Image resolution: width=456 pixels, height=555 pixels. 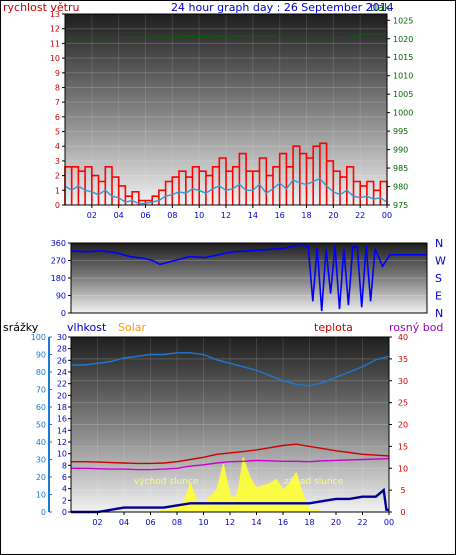 What do you see at coordinates (64, 500) in the screenshot?
I see `humidity-tick-label: 2` at bounding box center [64, 500].